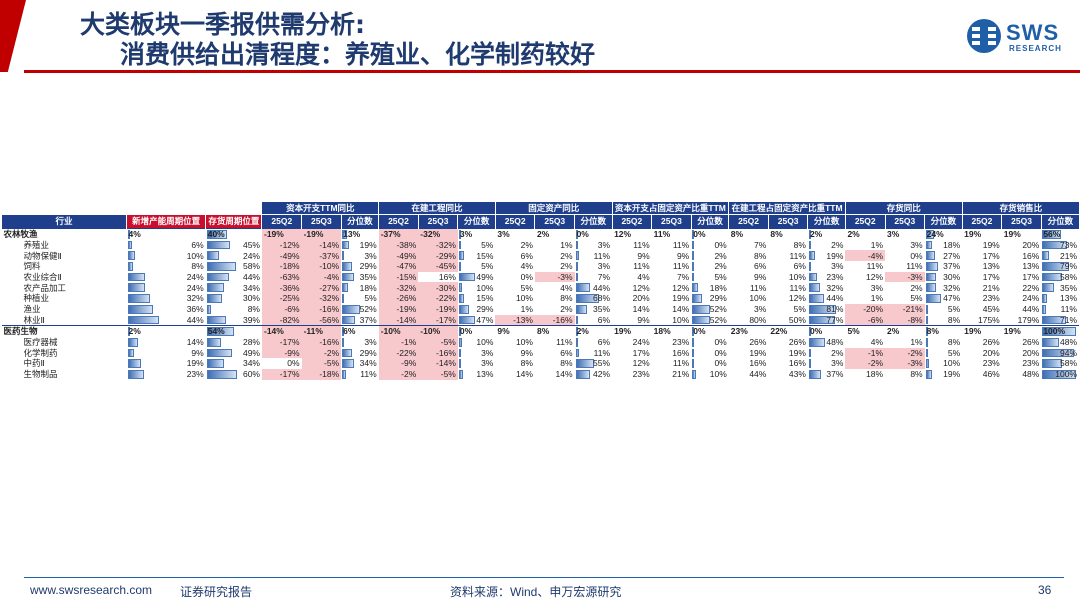 The image size is (1080, 608). What do you see at coordinates (321, 288) in the screenshot?
I see `cell-value: -27%` at bounding box center [321, 288].